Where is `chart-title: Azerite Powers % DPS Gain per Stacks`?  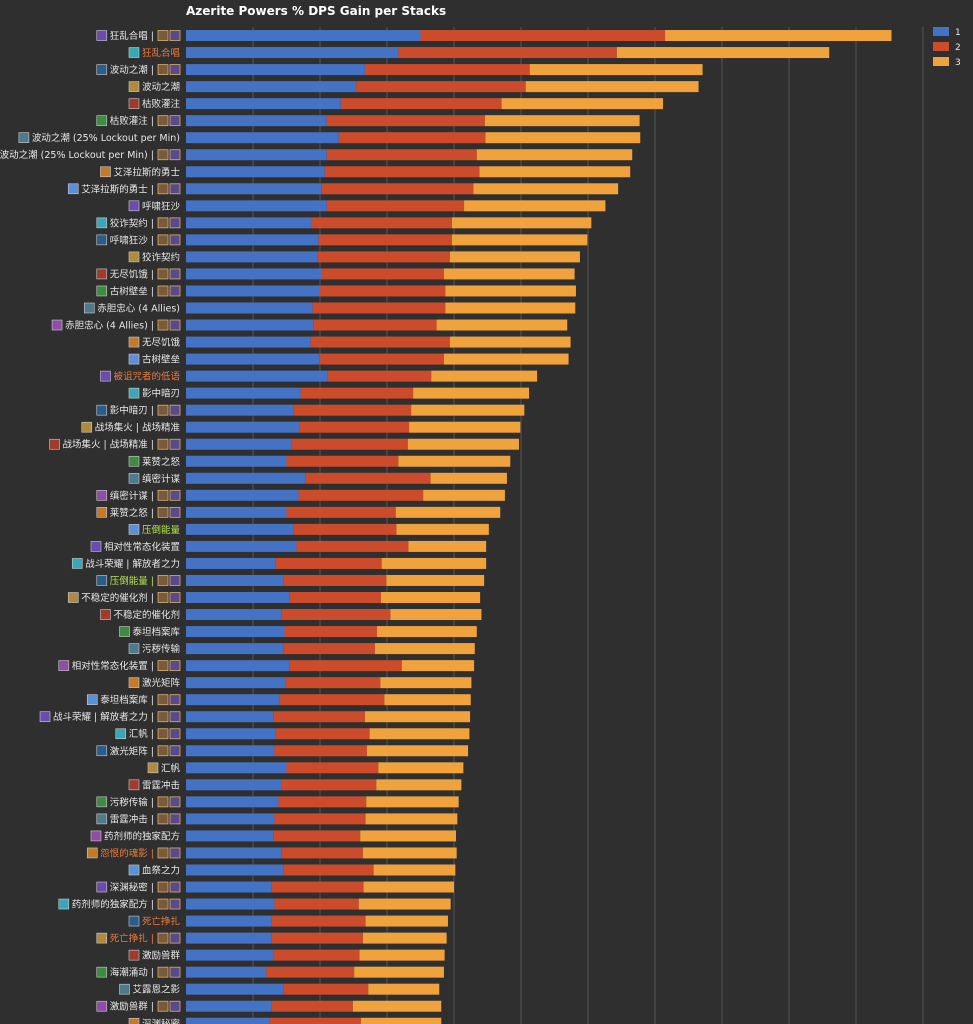
chart-title: Azerite Powers % DPS Gain per Stacks is located at coordinates (316, 11).